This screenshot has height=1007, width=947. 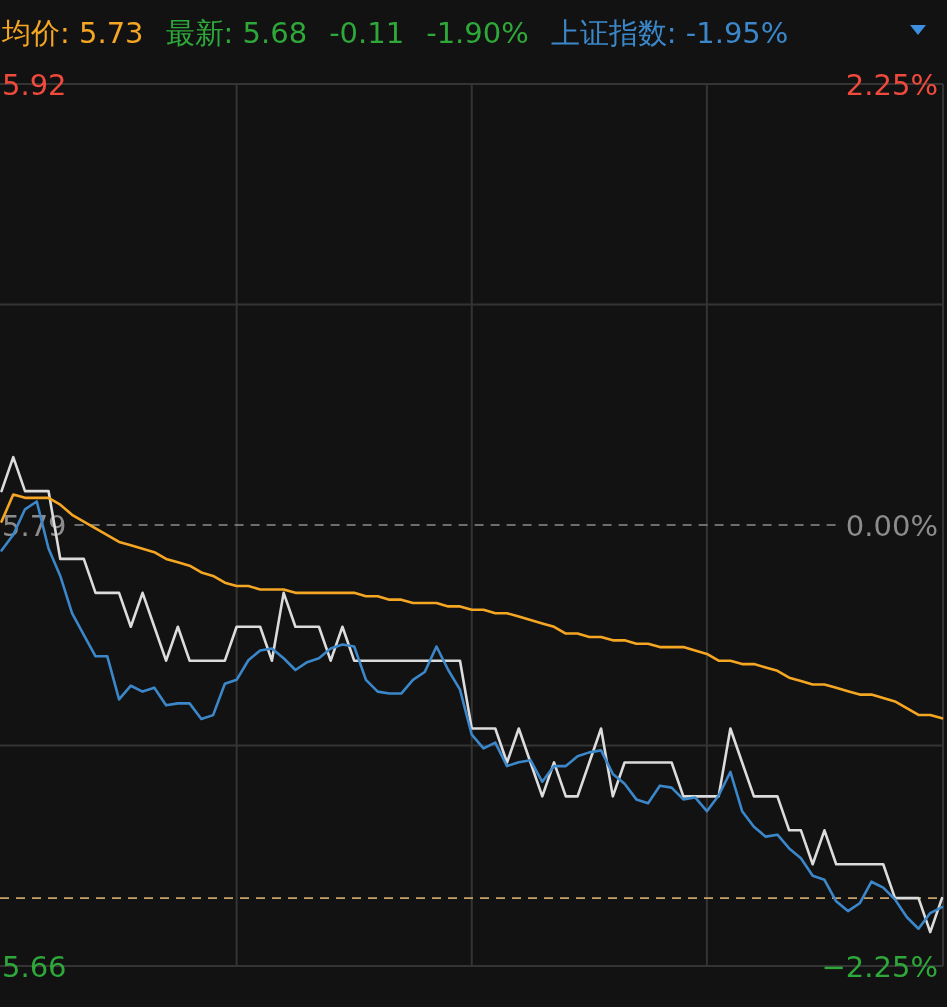 I want to click on y2-tick-label: −2.25%, so click(x=879, y=966).